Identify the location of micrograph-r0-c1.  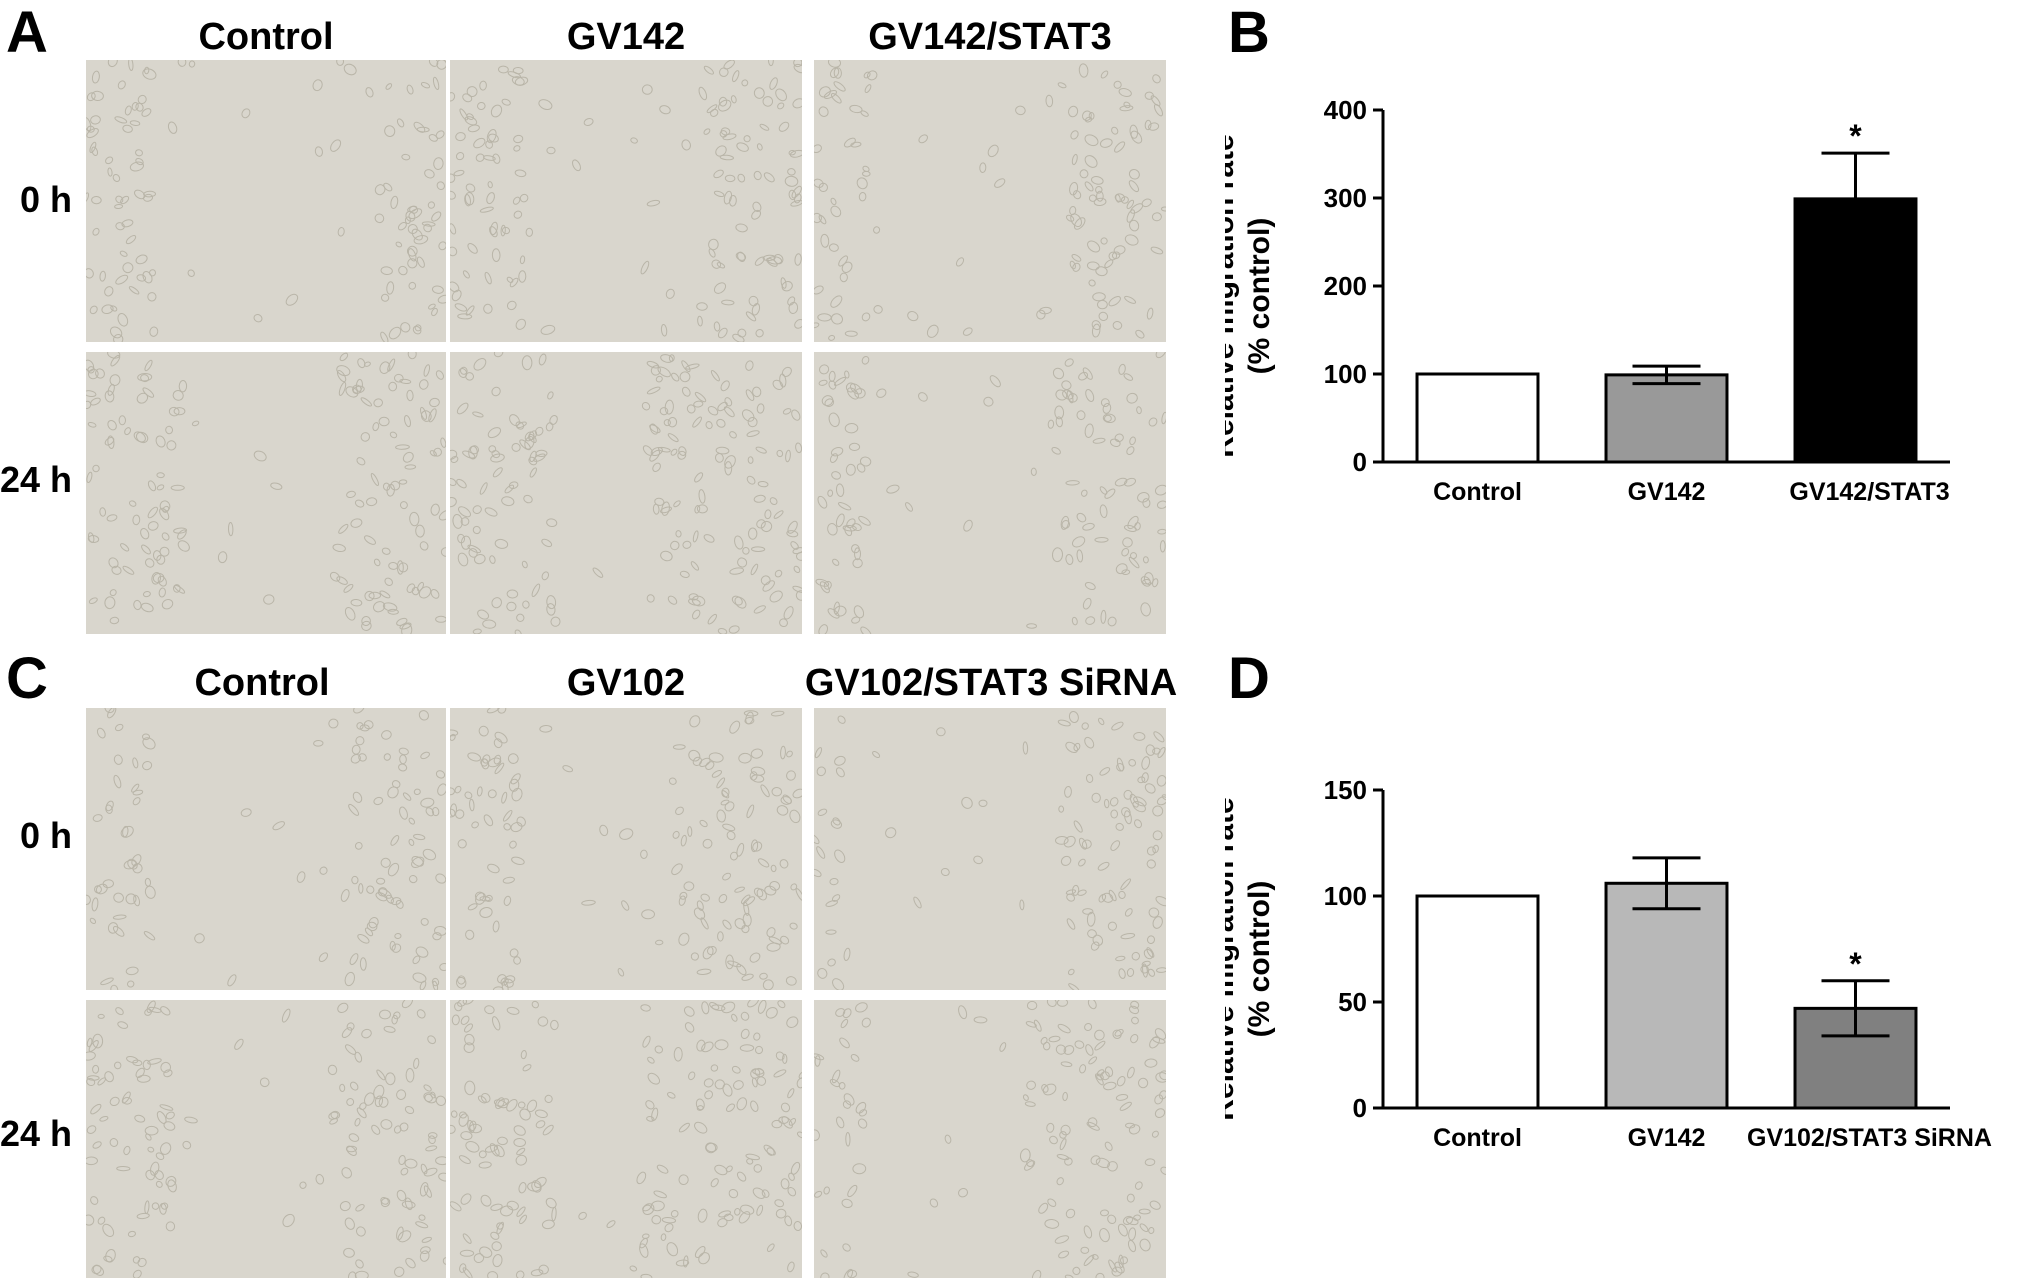
(626, 201).